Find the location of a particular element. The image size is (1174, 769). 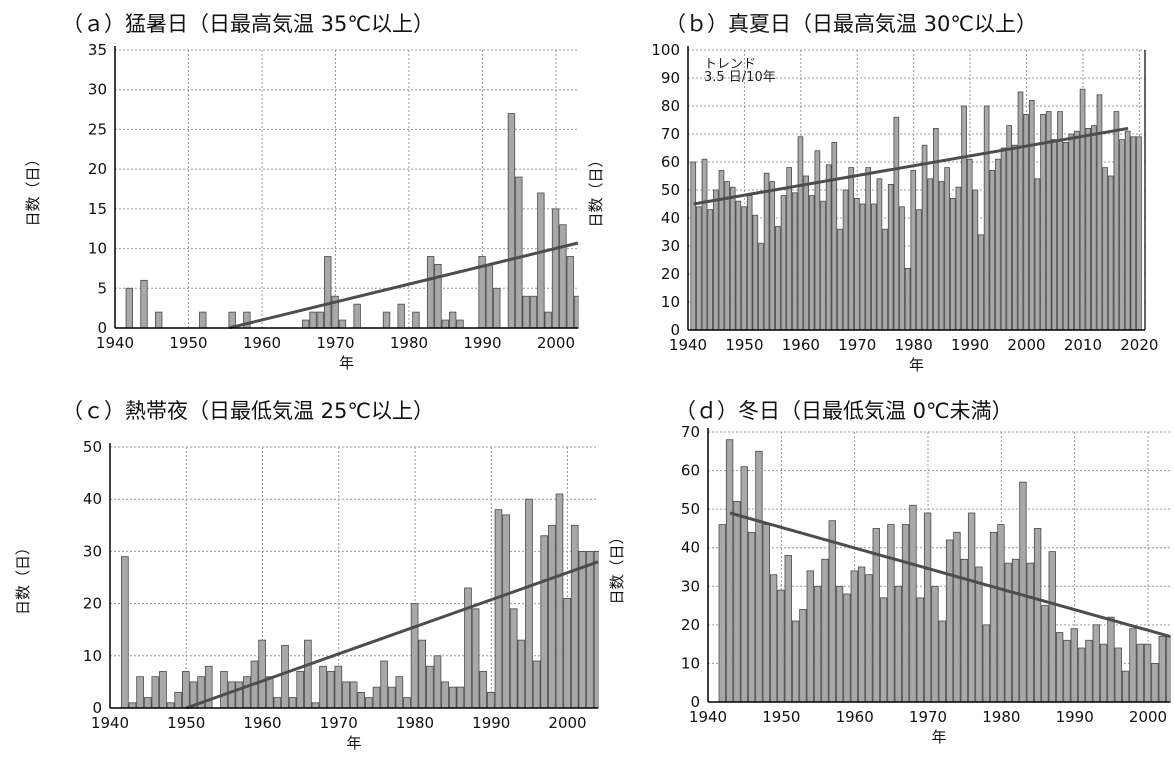

d-bar-1992 is located at coordinates (1089, 671).